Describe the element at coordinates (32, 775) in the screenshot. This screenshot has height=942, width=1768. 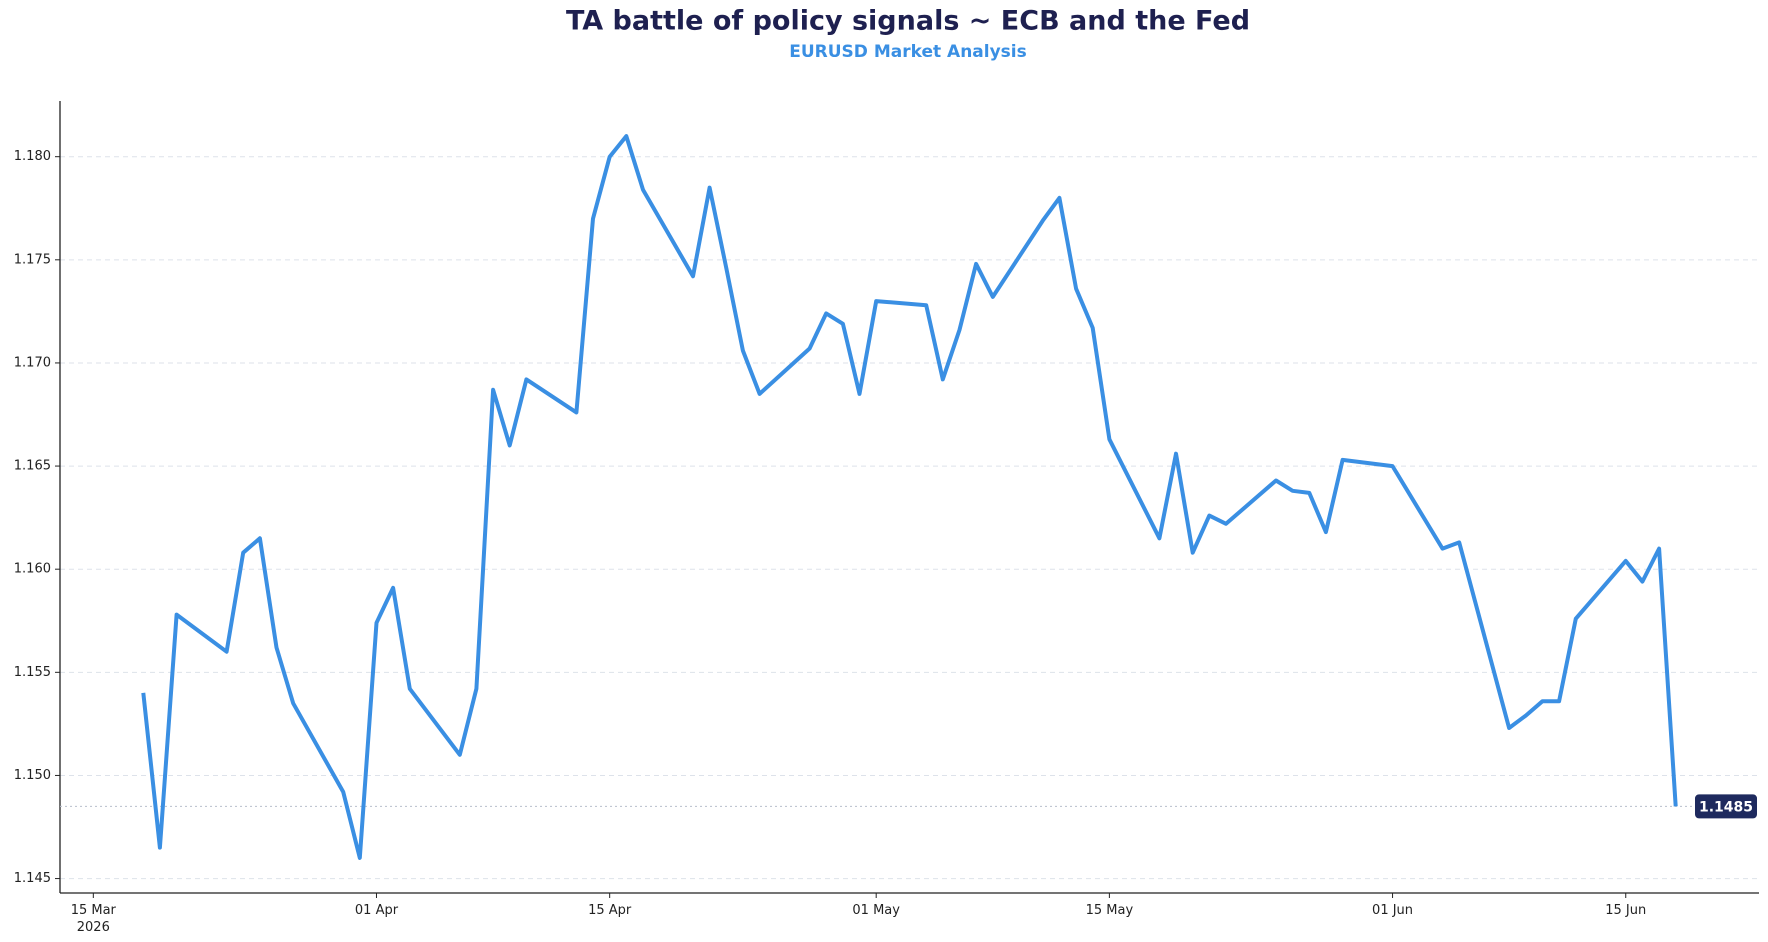
I see `y-tick-label: 1.150` at that location.